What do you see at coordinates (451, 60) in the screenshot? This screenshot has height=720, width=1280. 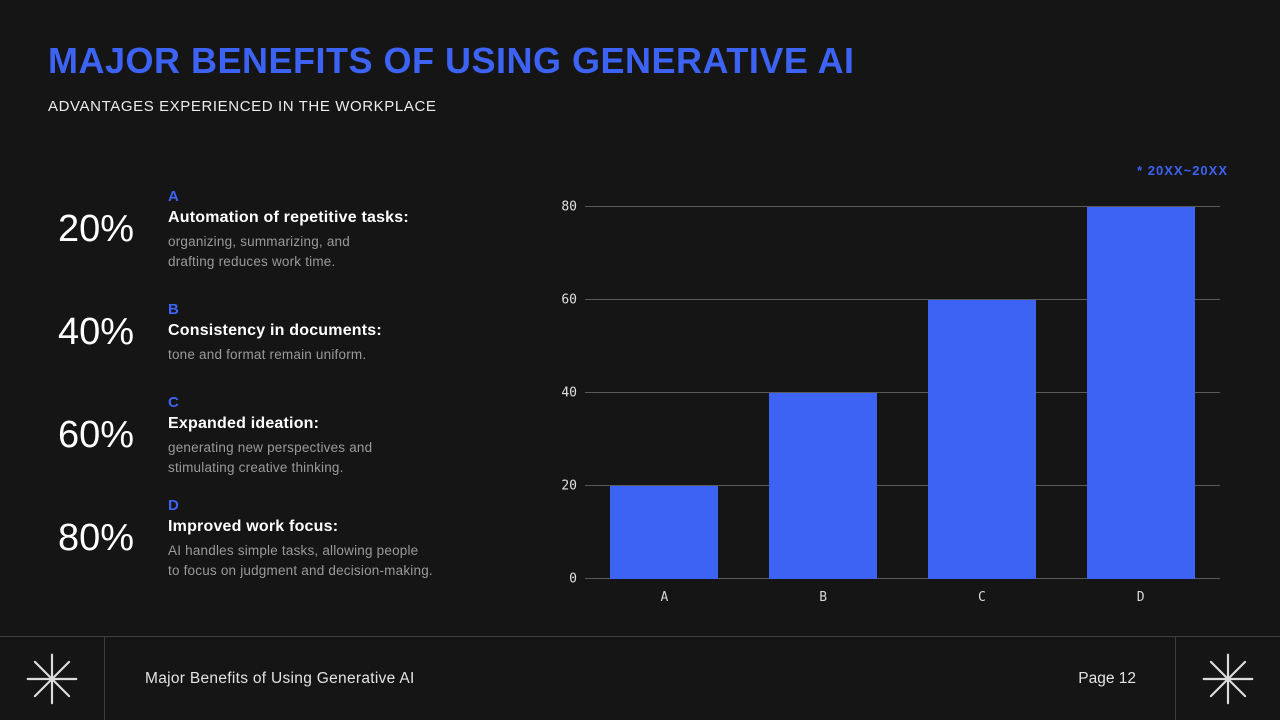 I see `page-title: MAJOR BENEFITS OF USING GENERATIVE AI` at bounding box center [451, 60].